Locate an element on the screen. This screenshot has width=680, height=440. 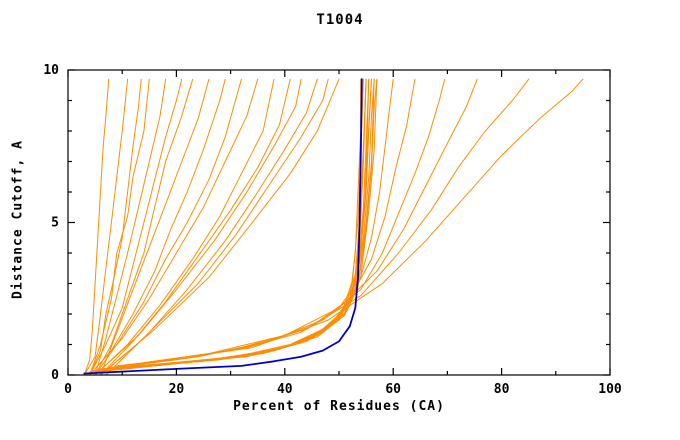
x-tick-label: 60 is located at coordinates (393, 389).